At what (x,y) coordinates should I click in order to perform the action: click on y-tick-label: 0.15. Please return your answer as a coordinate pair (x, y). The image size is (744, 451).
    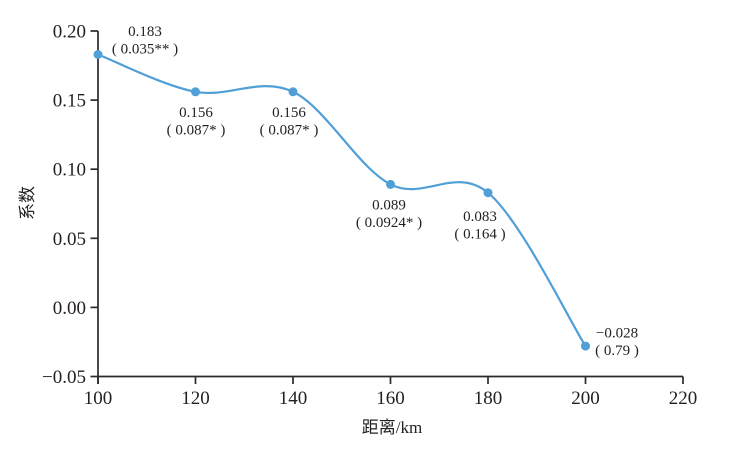
    Looking at the image, I should click on (69, 101).